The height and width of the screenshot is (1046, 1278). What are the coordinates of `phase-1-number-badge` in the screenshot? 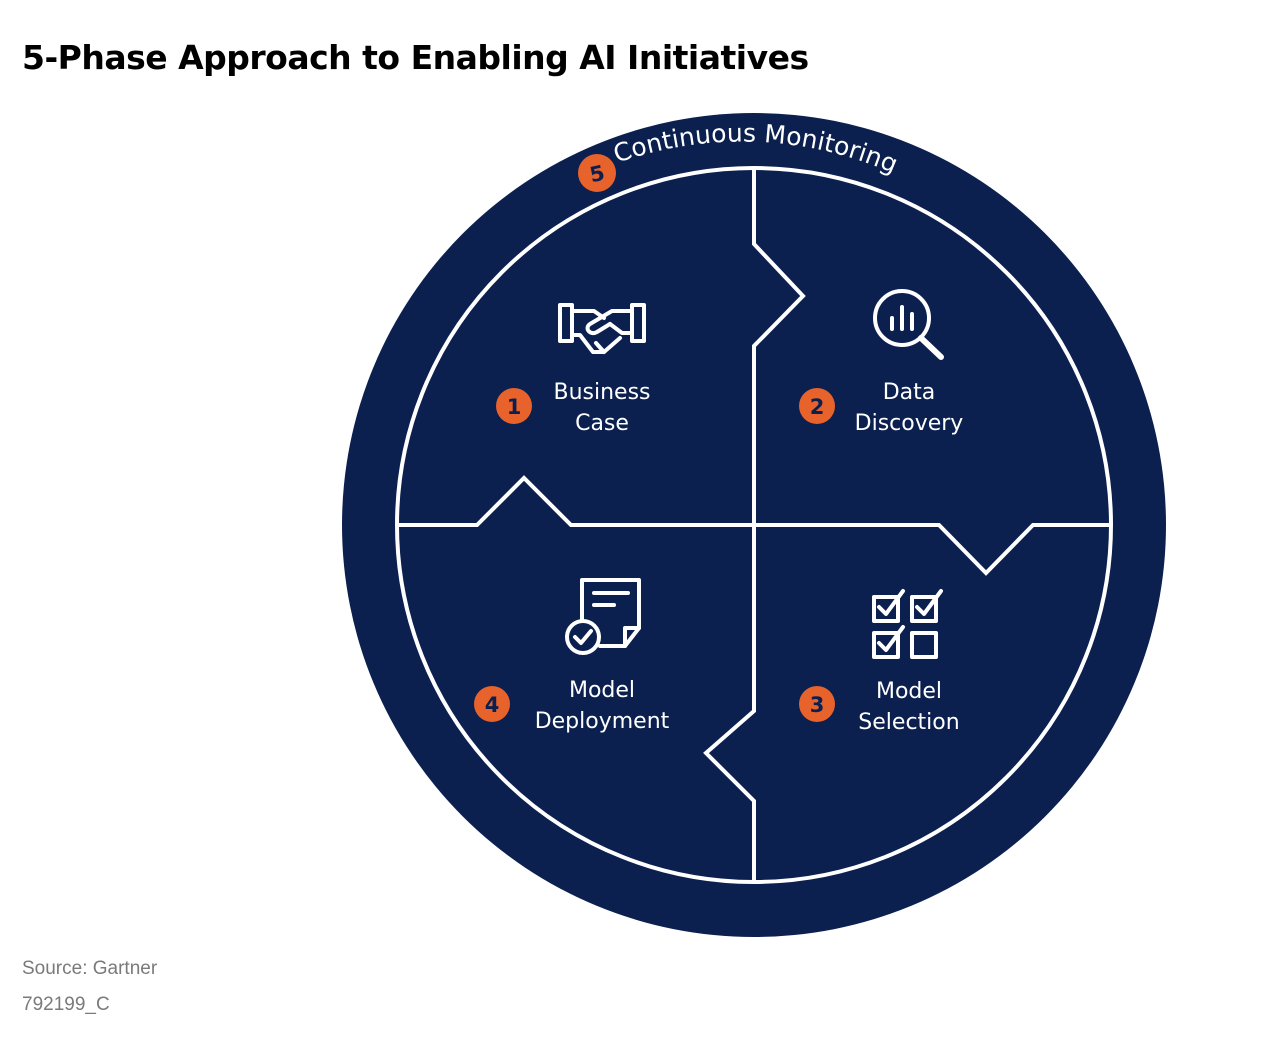 It's located at (514, 406).